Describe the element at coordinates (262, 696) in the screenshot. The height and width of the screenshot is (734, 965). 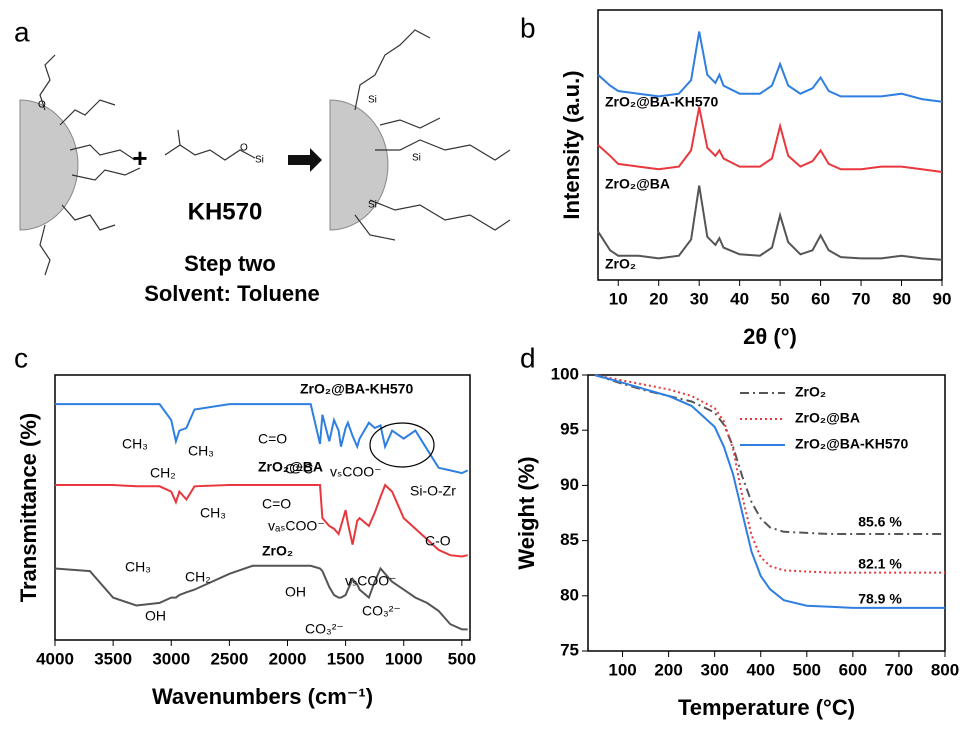
I see `x-axis-title: Wavenumbers (cm⁻¹)` at that location.